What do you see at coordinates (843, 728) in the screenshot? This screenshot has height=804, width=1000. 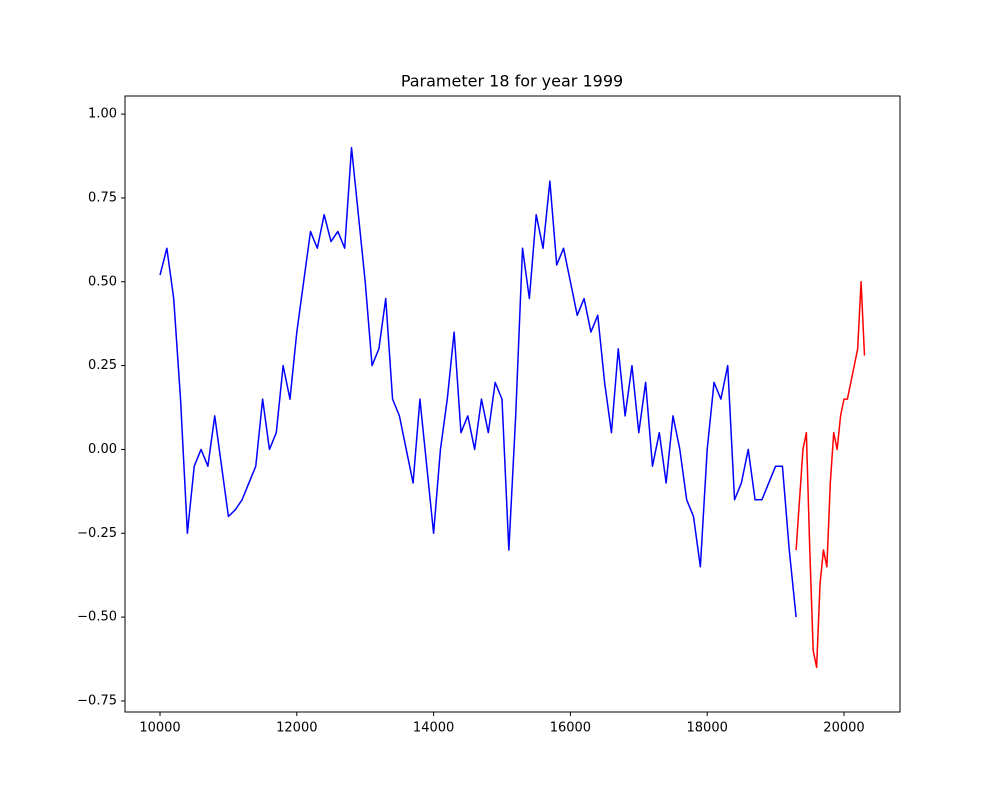 I see `x-tick-label: 20000` at bounding box center [843, 728].